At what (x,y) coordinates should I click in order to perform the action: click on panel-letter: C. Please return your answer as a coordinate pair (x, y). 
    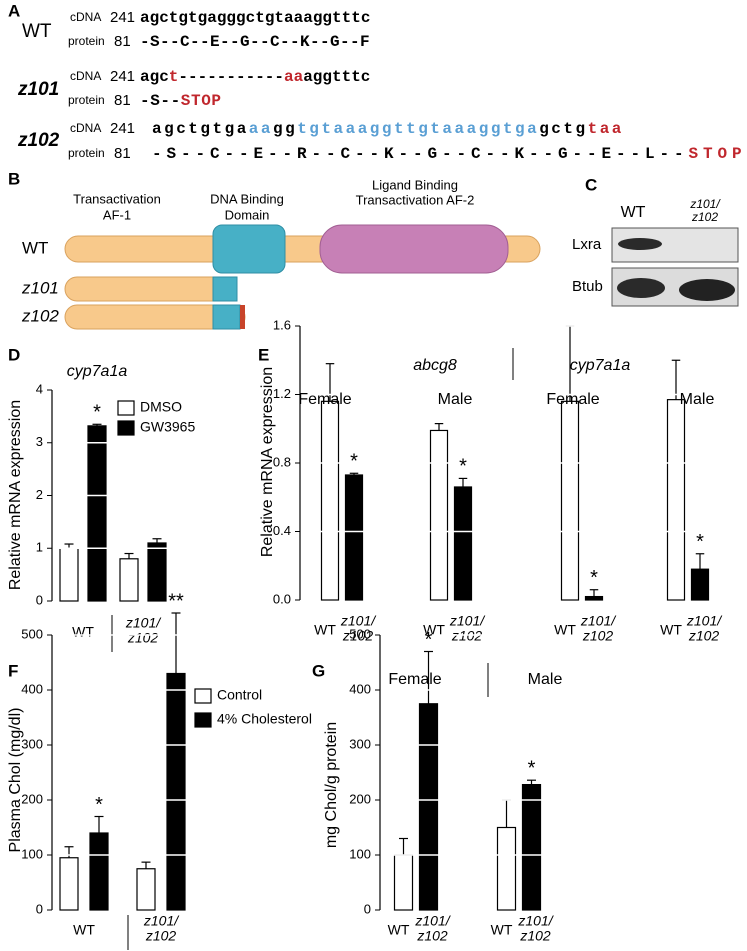
    Looking at the image, I should click on (591, 184).